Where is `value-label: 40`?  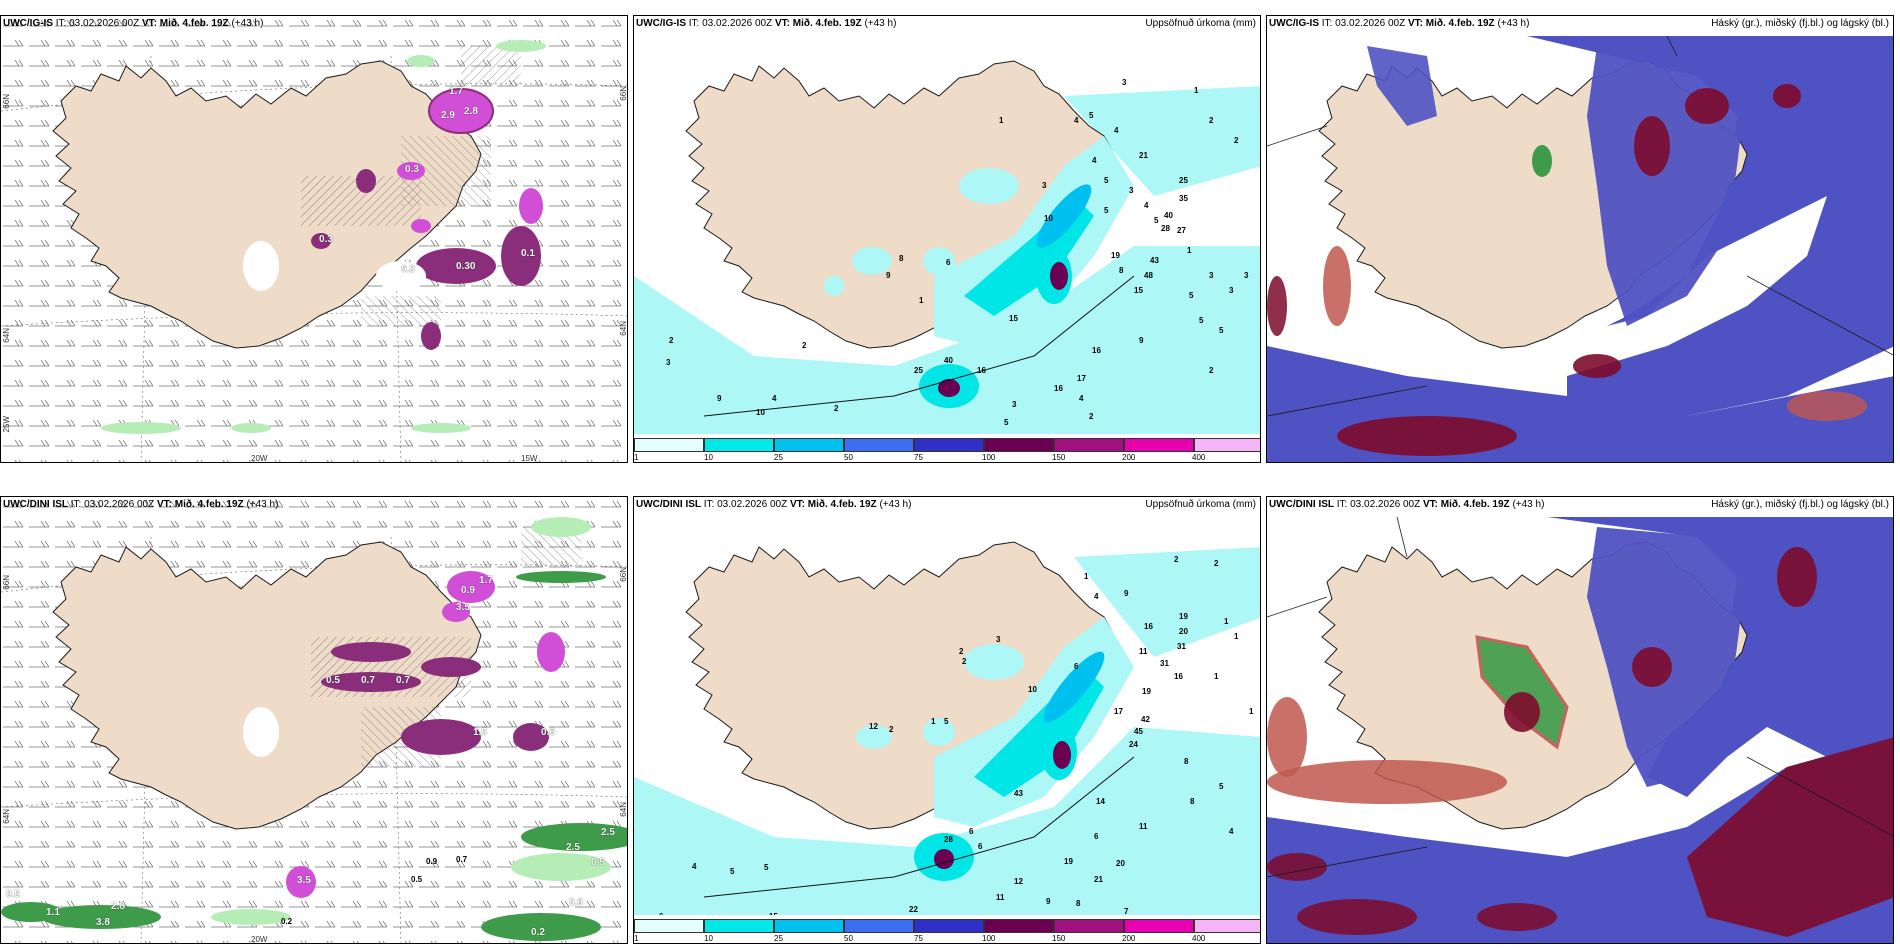 value-label: 40 is located at coordinates (1168, 215).